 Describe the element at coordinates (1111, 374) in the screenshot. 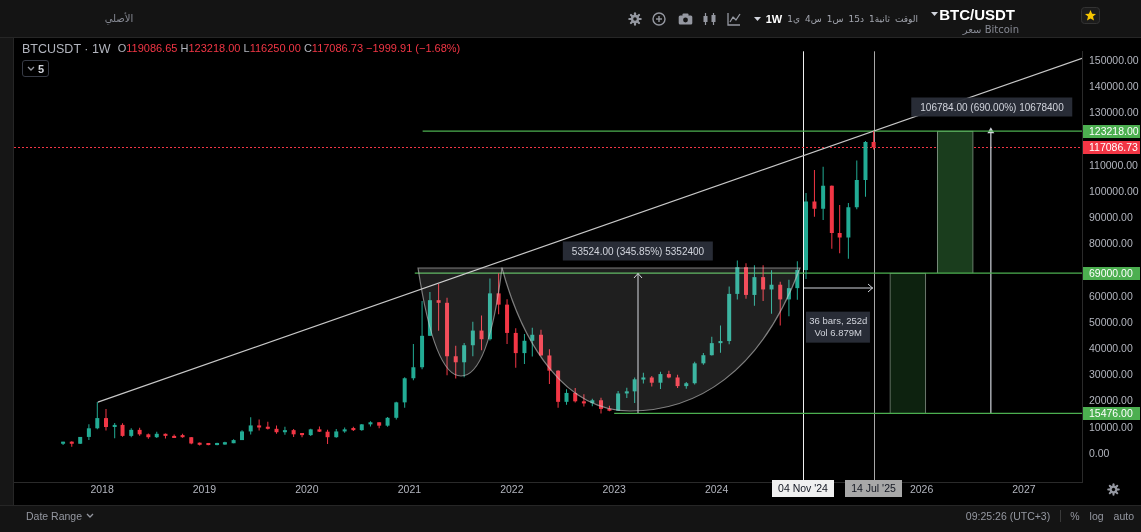

I see `y-tick-label: 30000.00` at that location.